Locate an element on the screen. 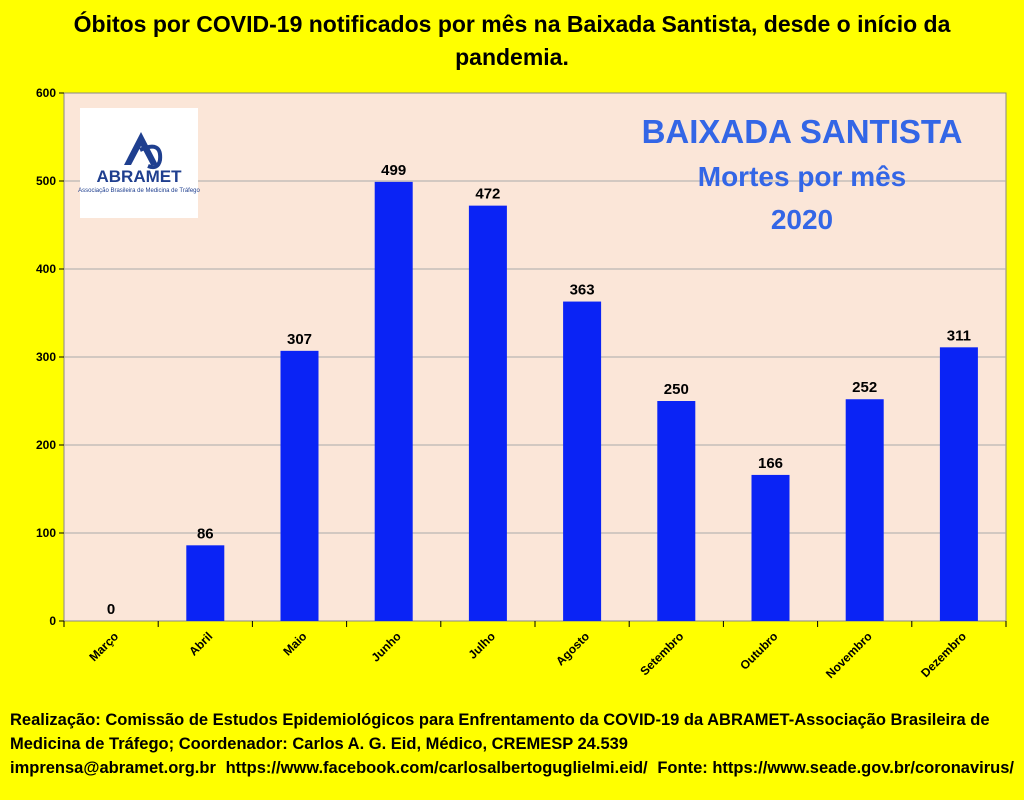 This screenshot has width=1024, height=800. x-tick-label: Outubro is located at coordinates (758, 650).